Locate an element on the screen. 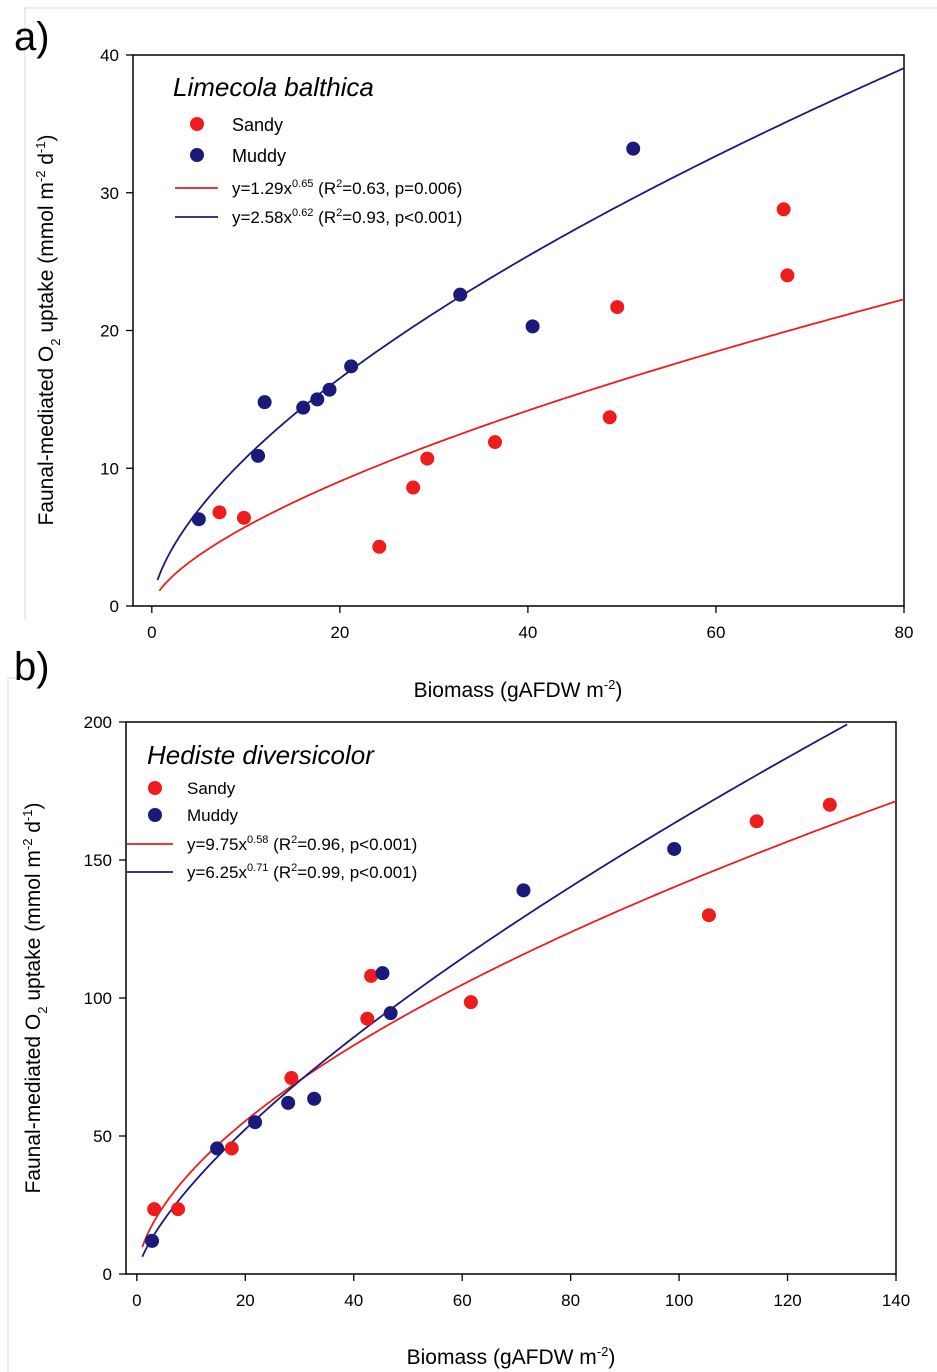 The height and width of the screenshot is (1372, 937). panel-b-ylabel-mid: uptake (mmol m is located at coordinates (33, 928).